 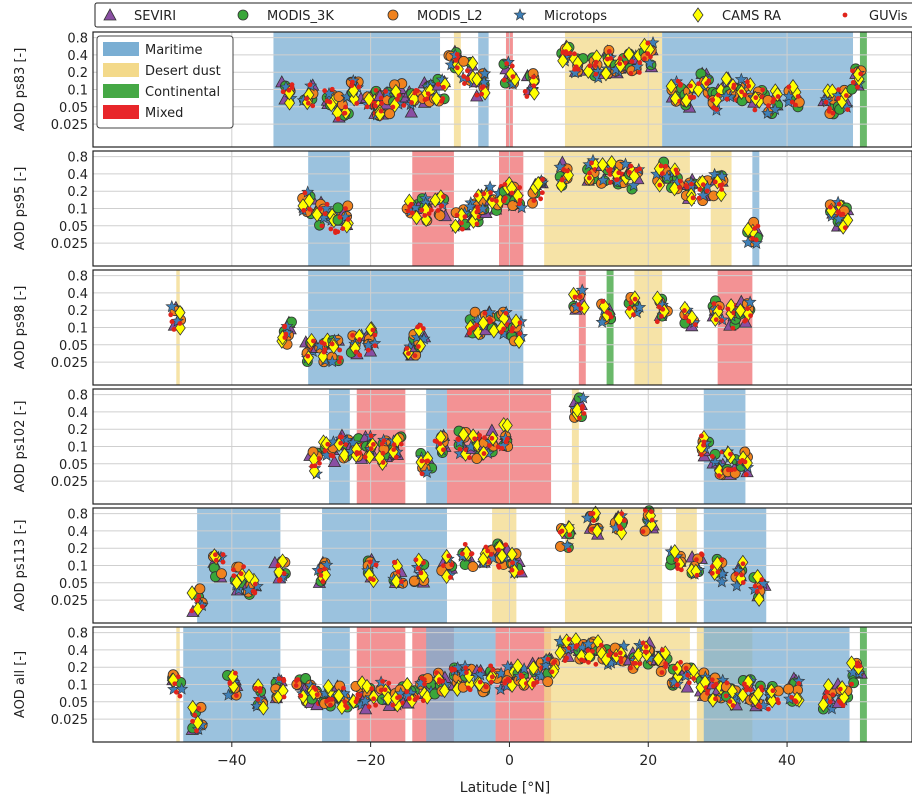 I want to click on y-axis-label: AOD all [-], so click(x=20, y=684).